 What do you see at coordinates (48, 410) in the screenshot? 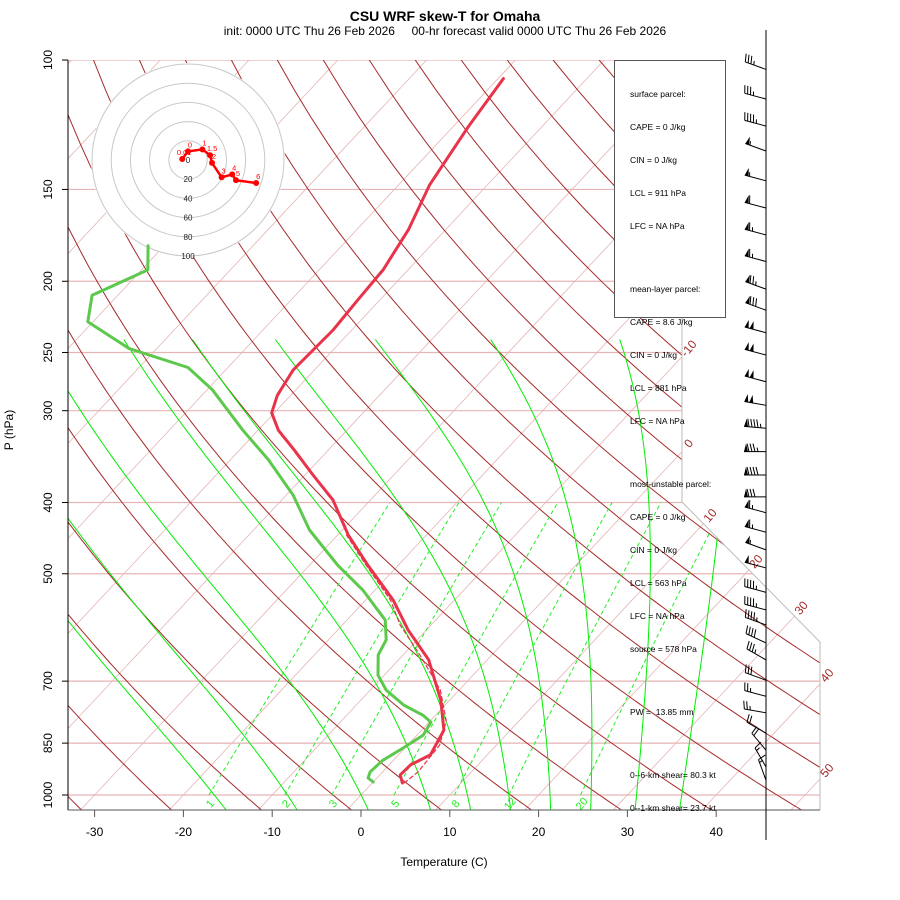
I see `y-tick-label: 300` at bounding box center [48, 410].